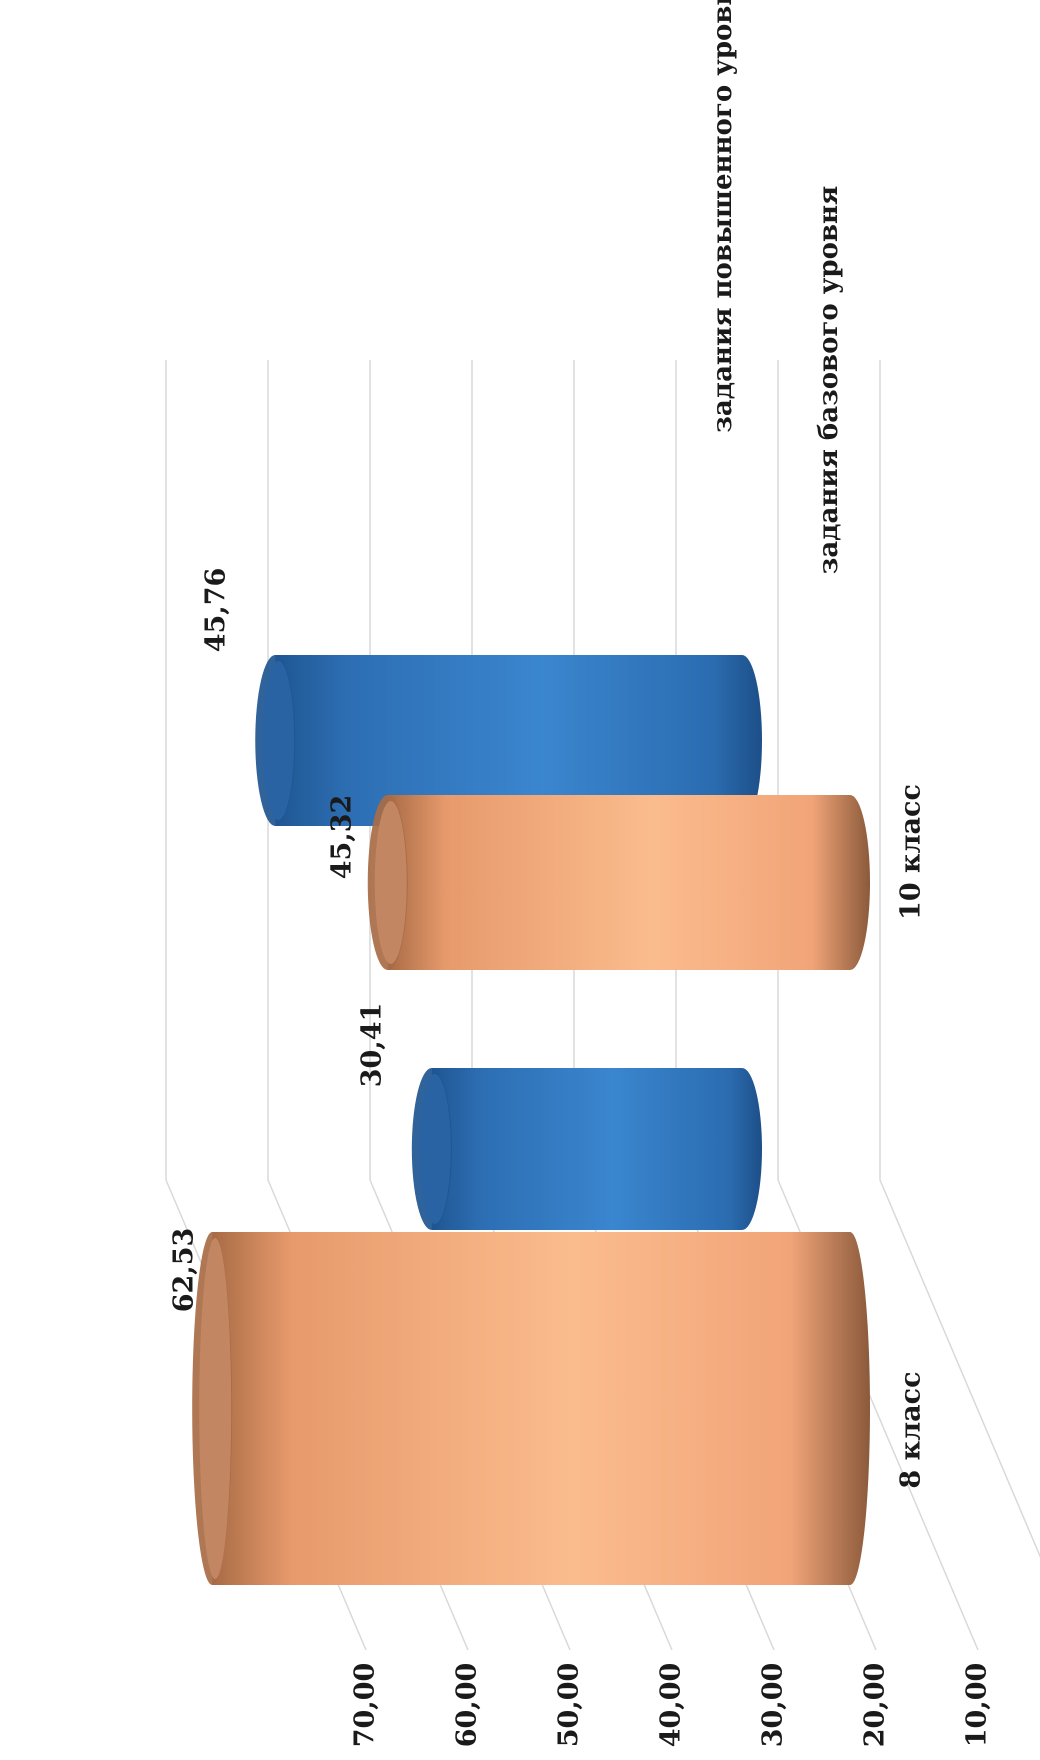  What do you see at coordinates (671, 1705) in the screenshot?
I see `y-tick-label: 40,00` at bounding box center [671, 1705].